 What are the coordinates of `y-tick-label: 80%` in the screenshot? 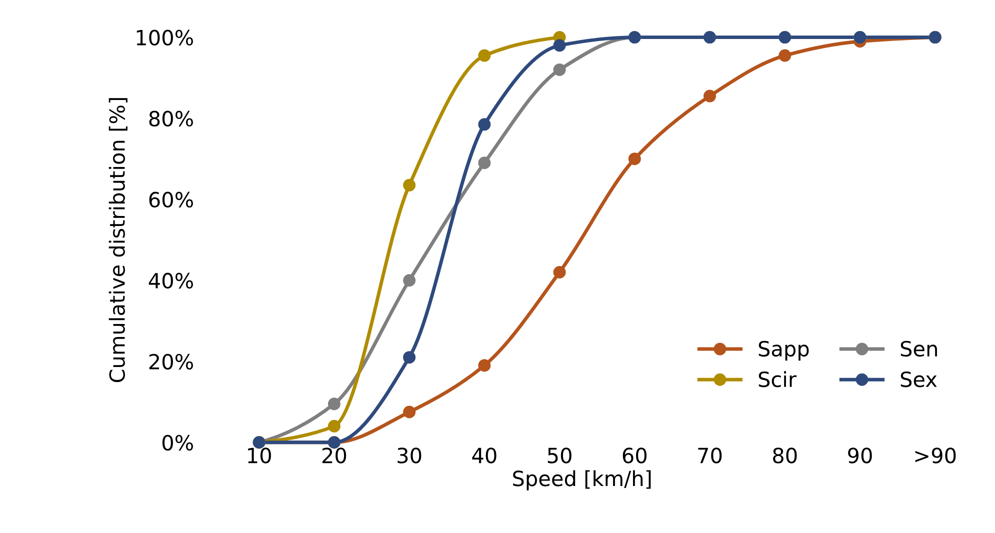 It's located at (171, 118).